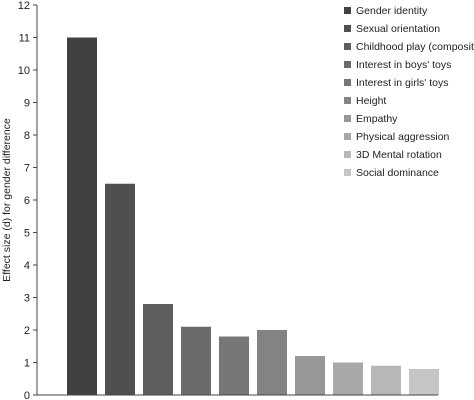 The width and height of the screenshot is (474, 400). I want to click on y-tick-label: 8, so click(27, 136).